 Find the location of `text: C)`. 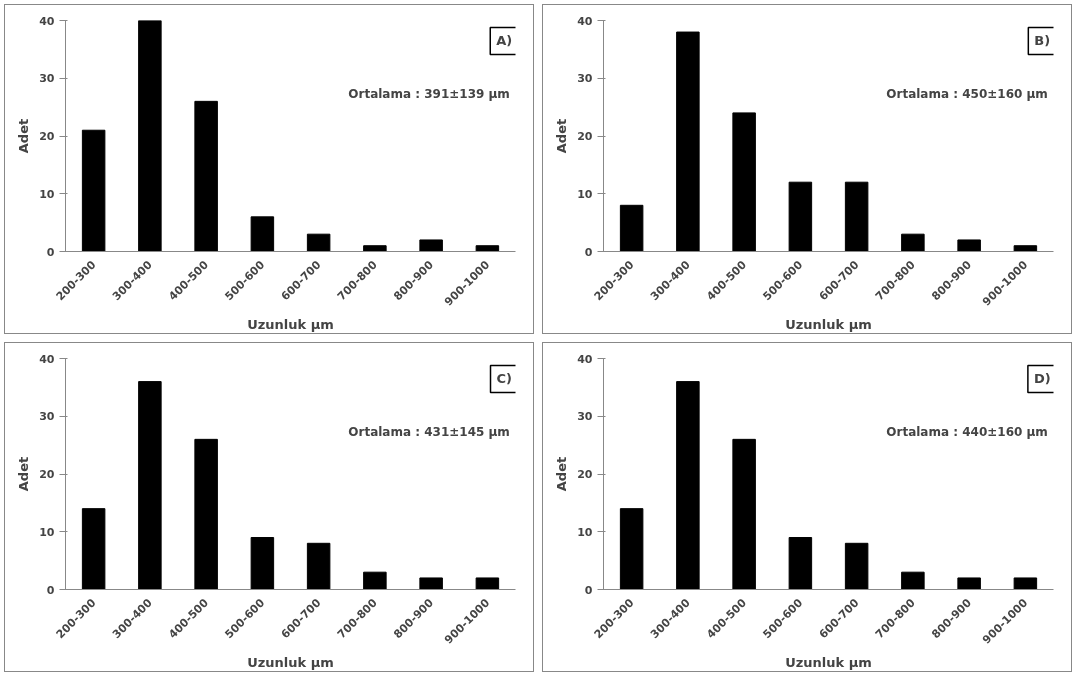

text: C) is located at coordinates (504, 379).